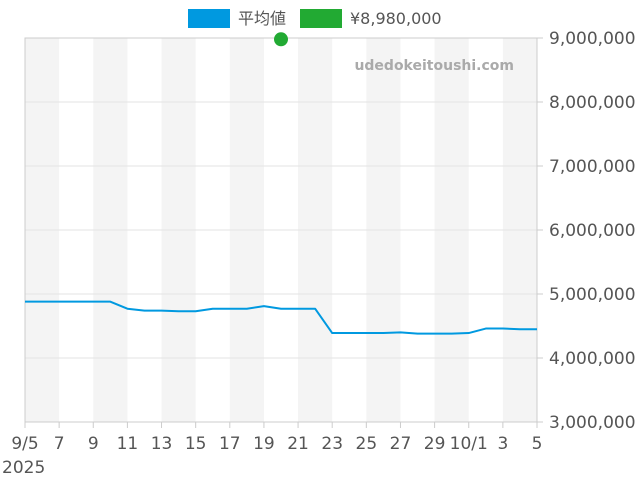 This screenshot has width=640, height=480. Describe the element at coordinates (537, 444) in the screenshot. I see `x-tick-label: 5` at that location.